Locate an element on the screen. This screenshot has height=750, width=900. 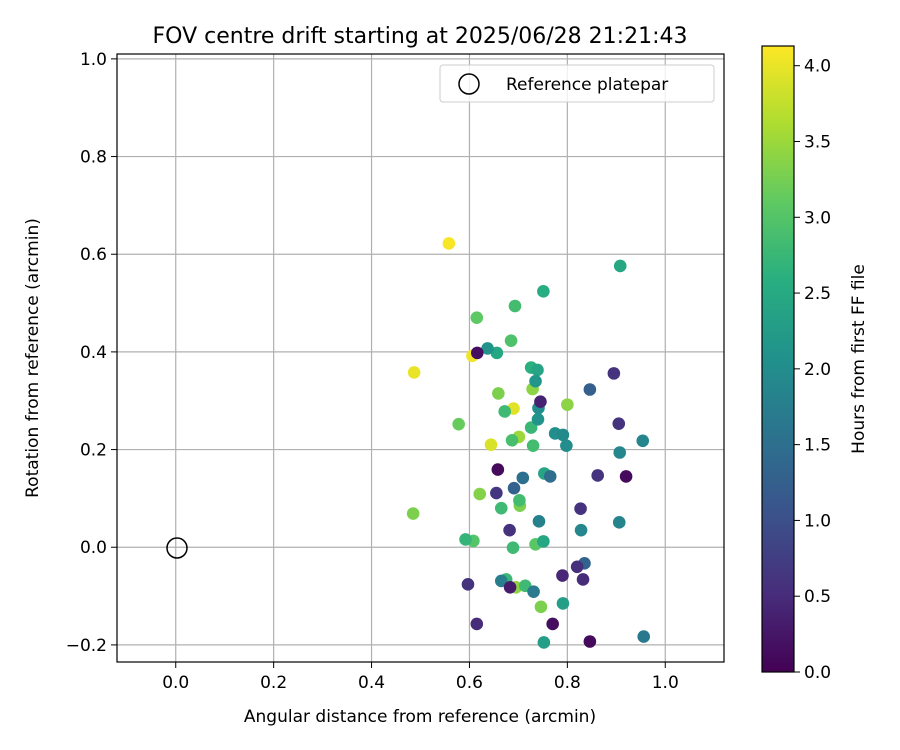
legend-label: Reference platepar is located at coordinates (587, 85).